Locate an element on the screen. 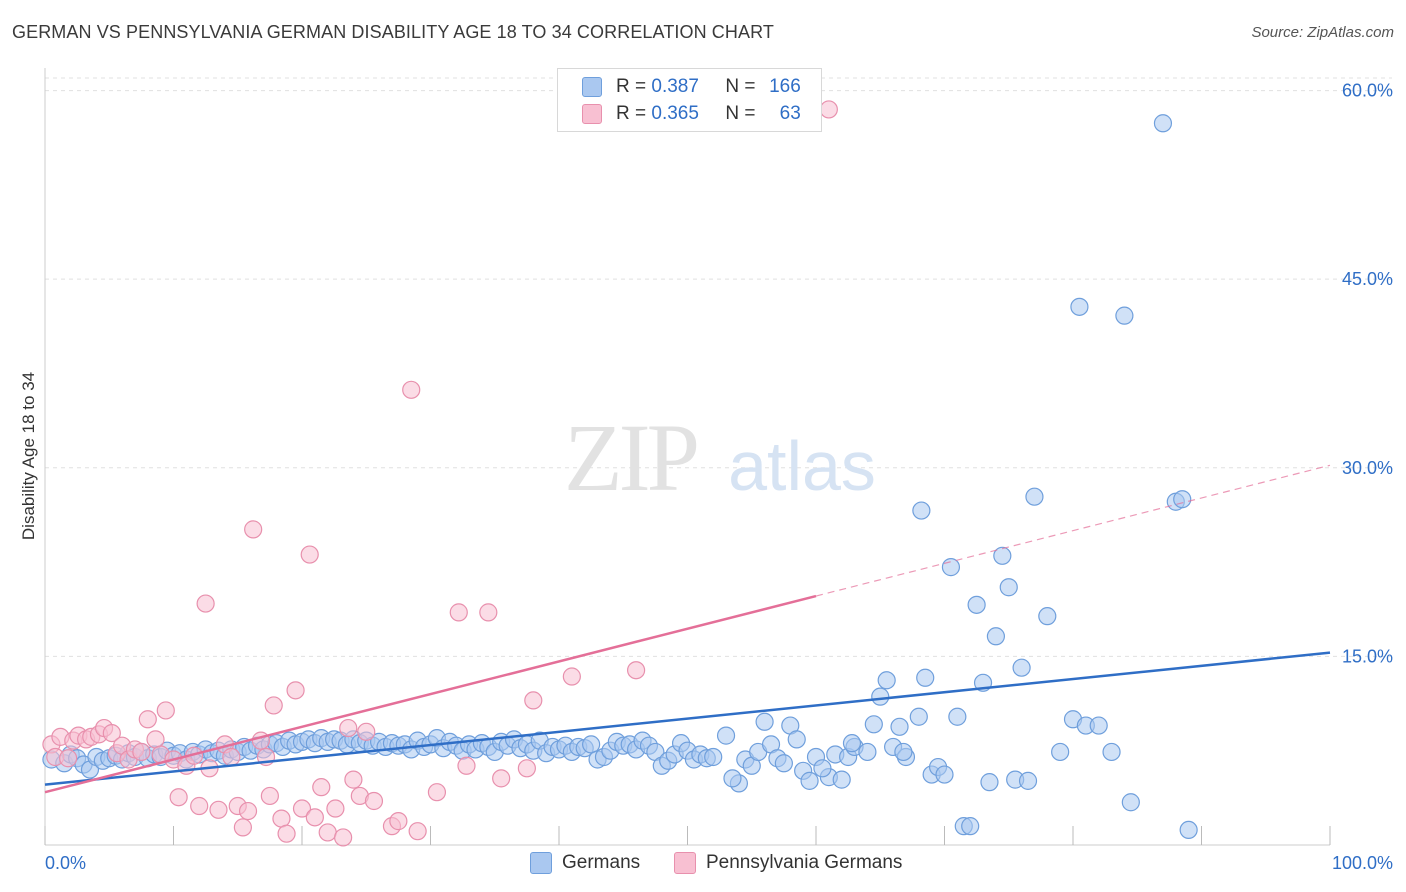 Image resolution: width=1406 pixels, height=892 pixels. trend-line-germans is located at coordinates (687, 718).